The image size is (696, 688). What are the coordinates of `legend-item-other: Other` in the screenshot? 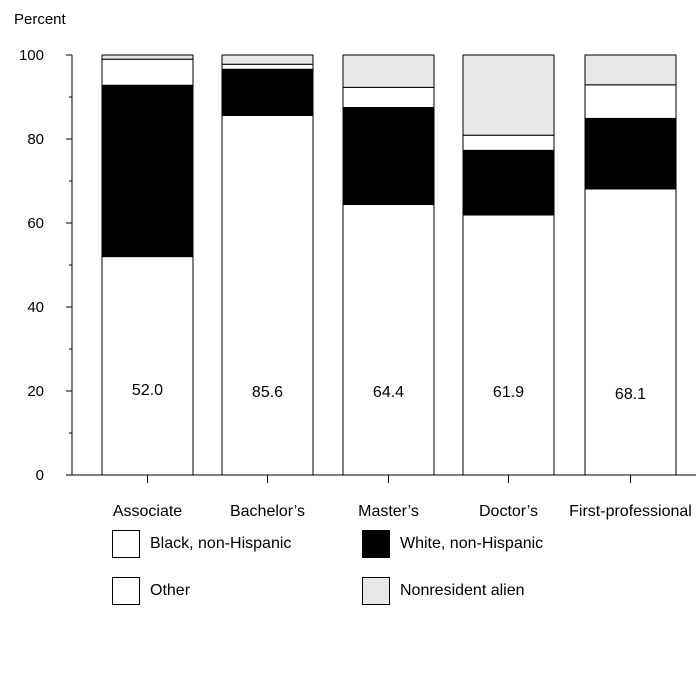 It's located at (151, 591).